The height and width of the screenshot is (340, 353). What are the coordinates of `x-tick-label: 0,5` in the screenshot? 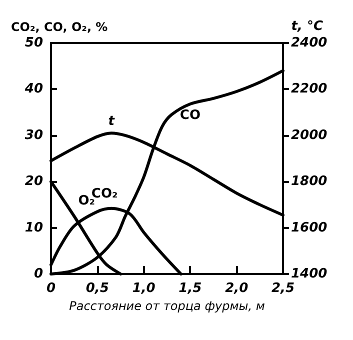 It's located at (97, 288).